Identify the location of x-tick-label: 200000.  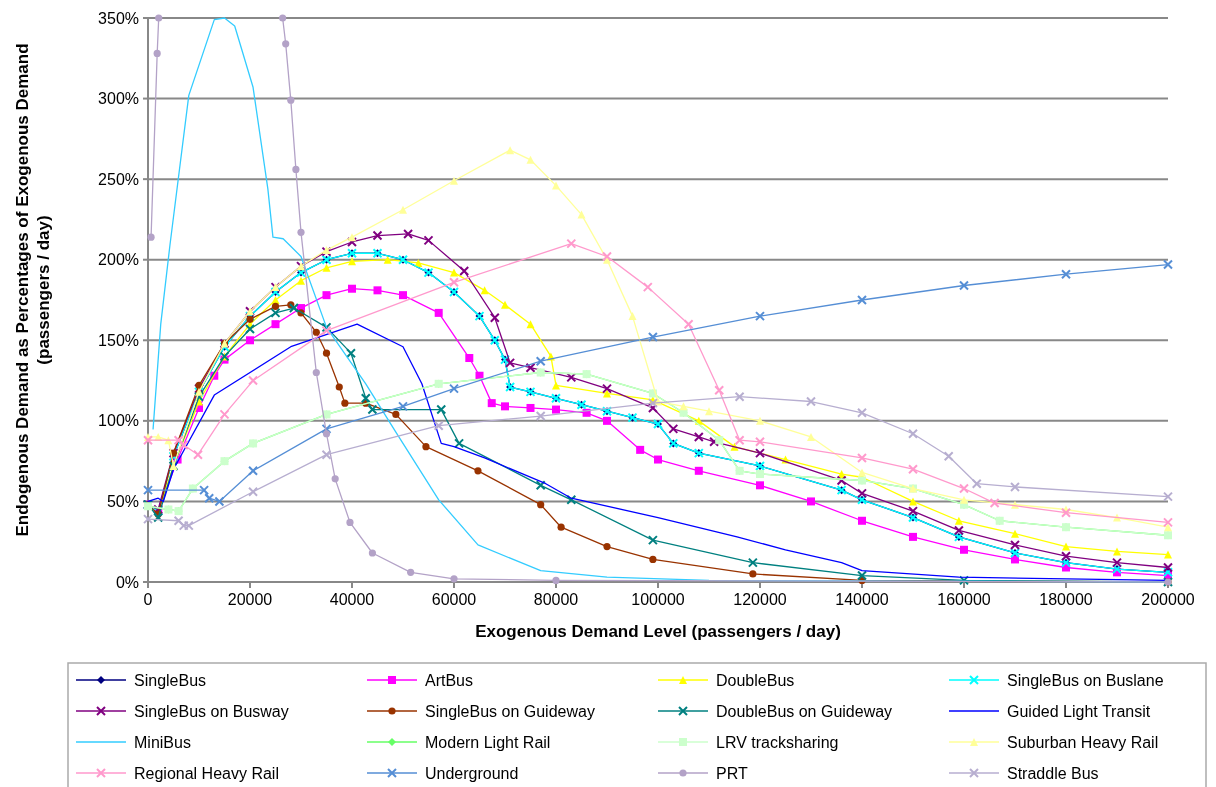
(1168, 599).